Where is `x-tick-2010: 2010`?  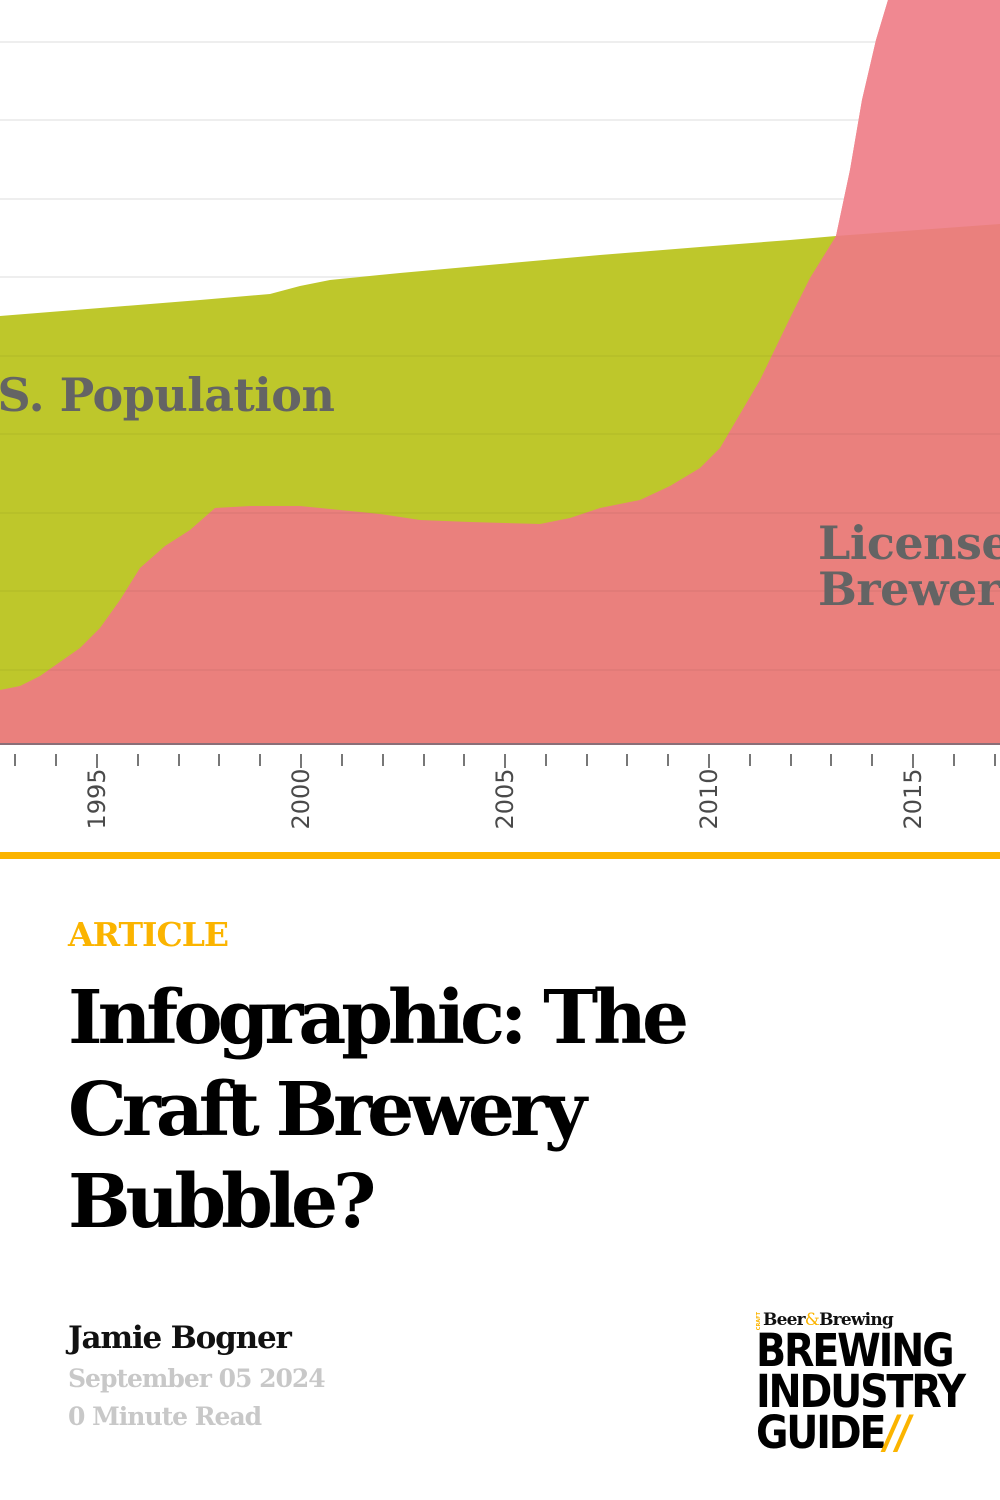 x-tick-2010: 2010 is located at coordinates (709, 799).